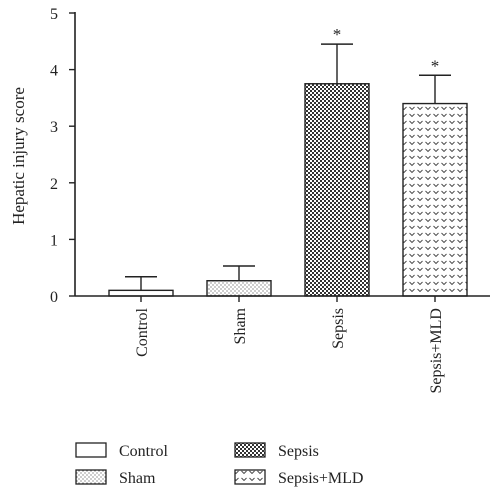 The height and width of the screenshot is (500, 500). What do you see at coordinates (54, 14) in the screenshot?
I see `y-tick-label: 5` at bounding box center [54, 14].